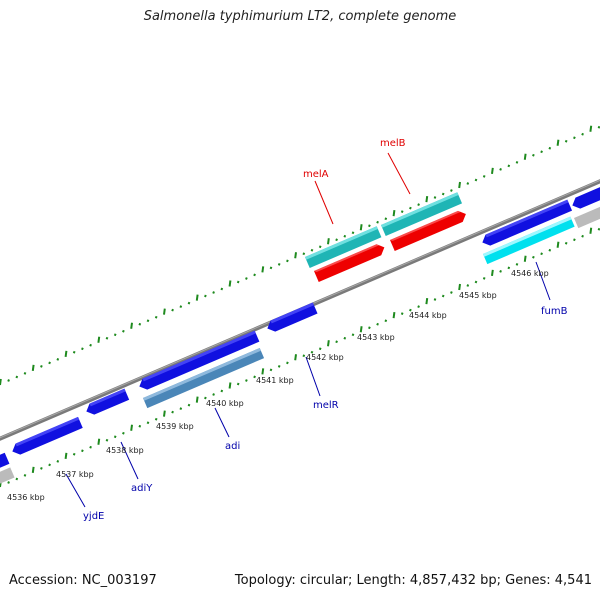  I want to click on gene-melA-forward, so click(350, 262).